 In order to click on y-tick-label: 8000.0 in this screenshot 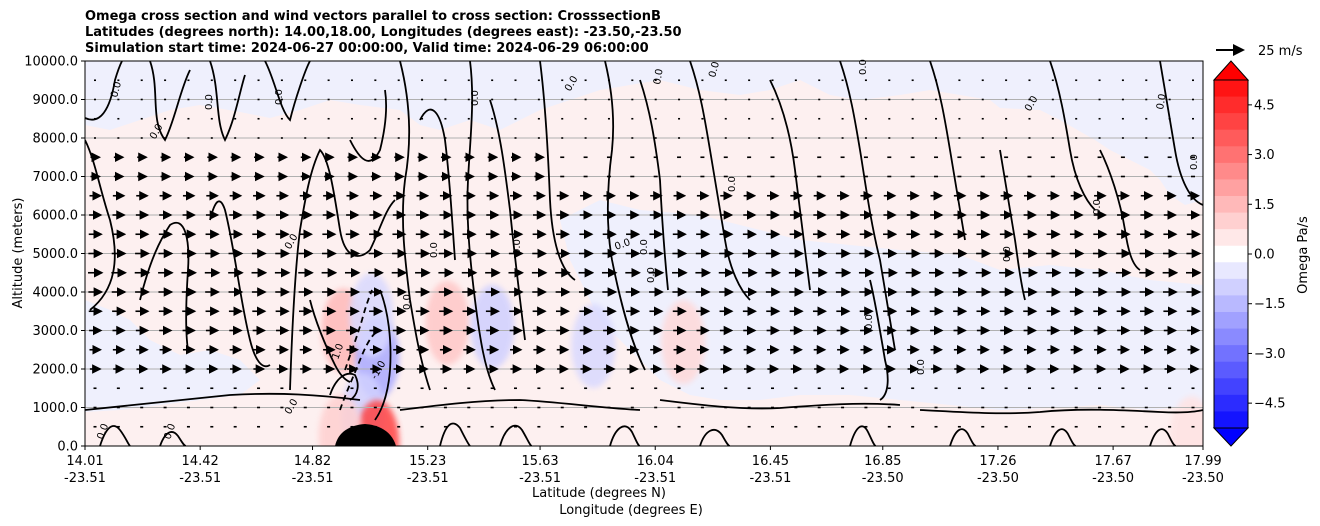, I will do `click(56, 139)`.